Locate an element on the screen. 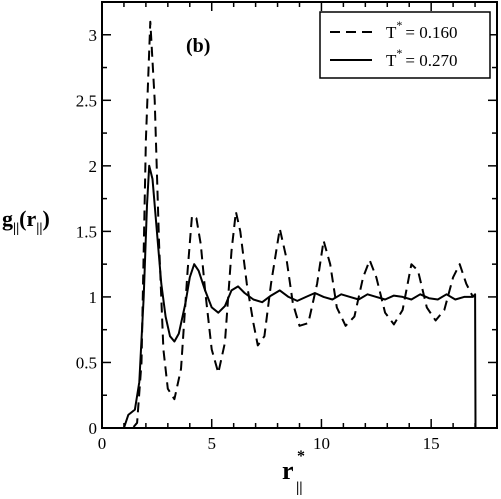 The height and width of the screenshot is (499, 501). x-axis-label-base: r is located at coordinates (288, 470).